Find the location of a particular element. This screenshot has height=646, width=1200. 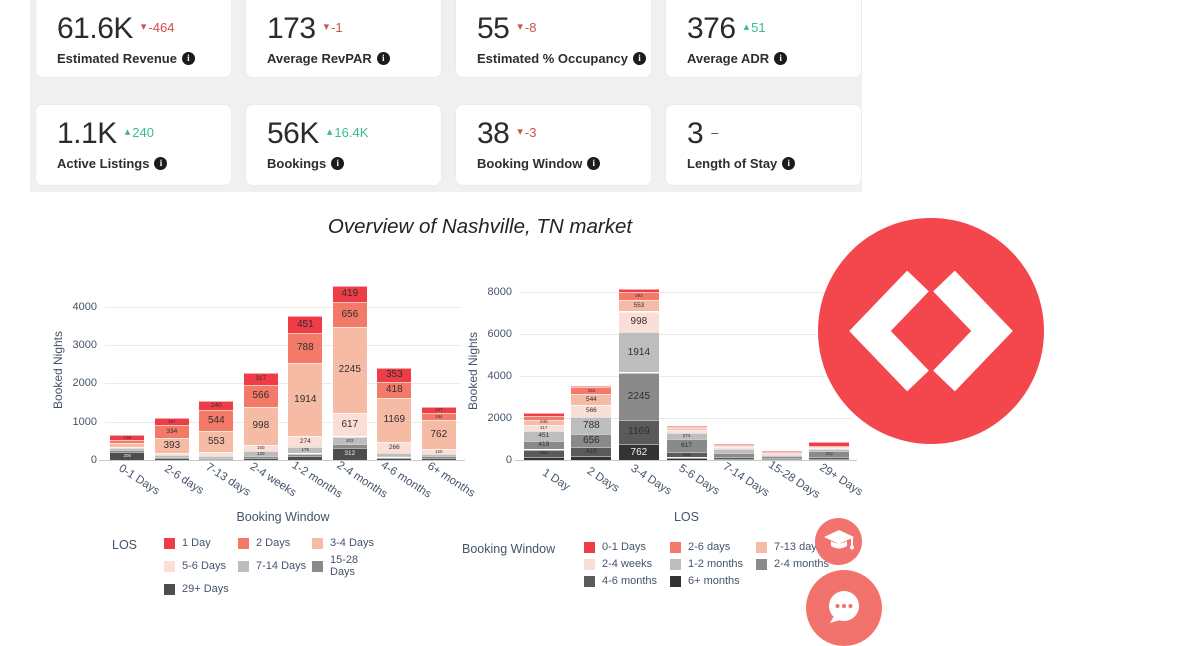

chat-fab-button is located at coordinates (844, 608).